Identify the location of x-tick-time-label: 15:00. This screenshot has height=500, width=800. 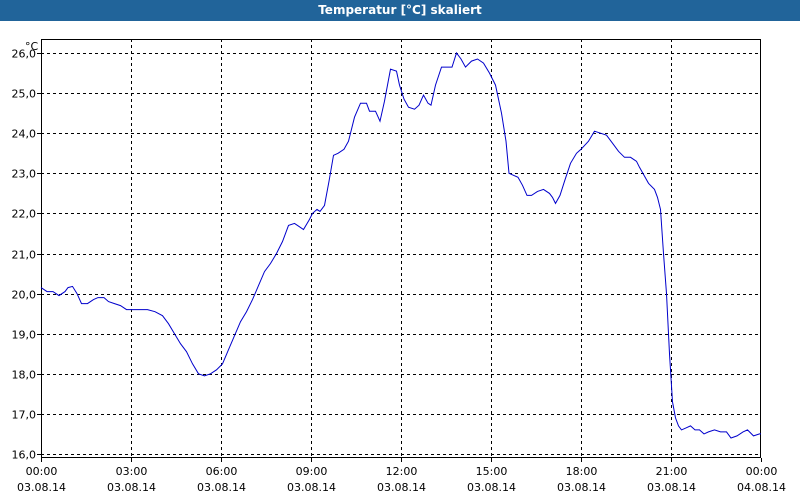
(492, 471).